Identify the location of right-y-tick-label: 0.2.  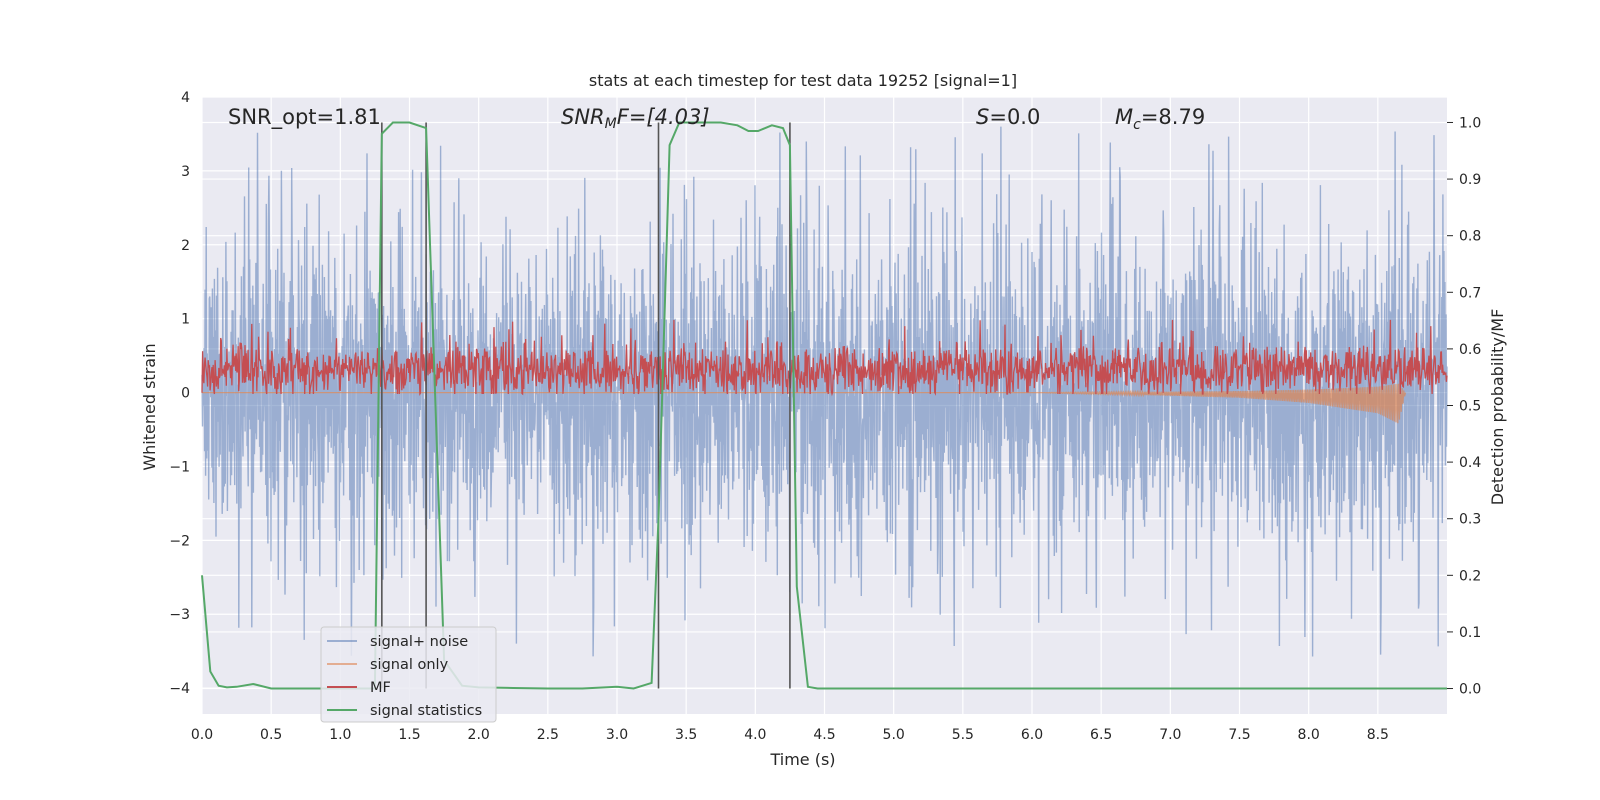
(1470, 576).